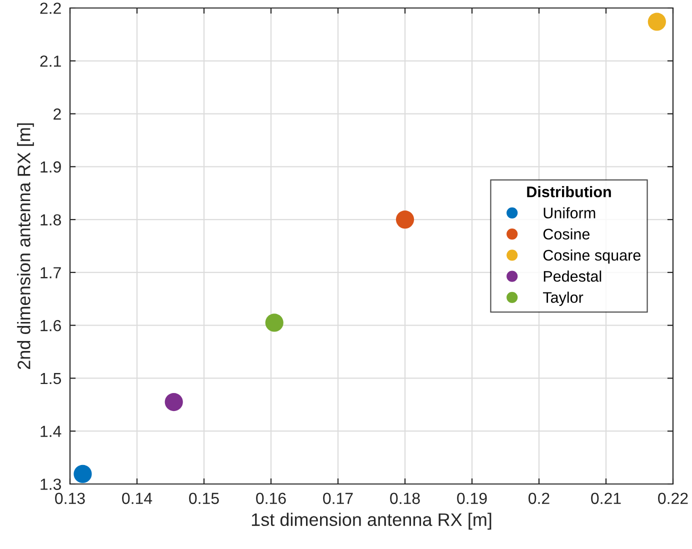 The width and height of the screenshot is (692, 549). What do you see at coordinates (591, 256) in the screenshot?
I see `legend-label: Cosine square` at bounding box center [591, 256].